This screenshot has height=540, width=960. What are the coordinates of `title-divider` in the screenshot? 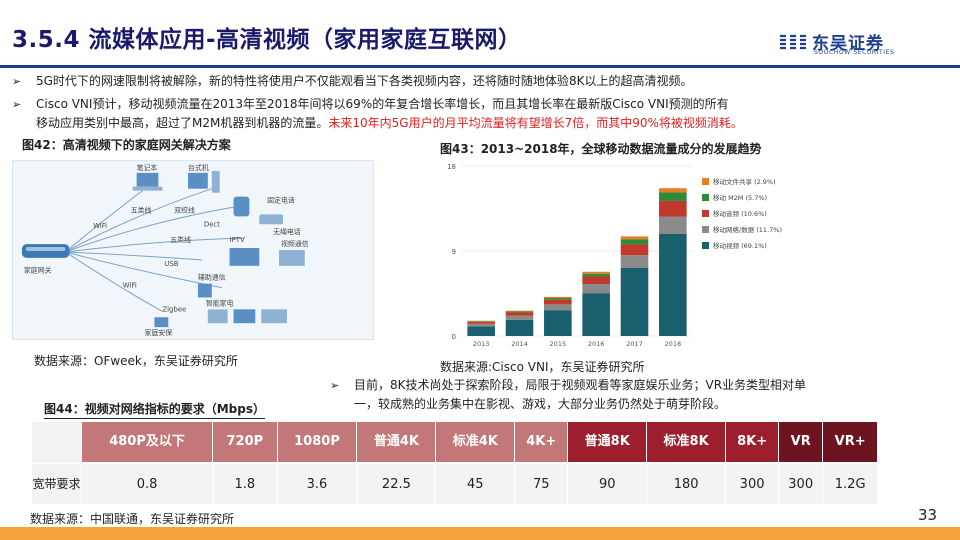 It's located at (480, 66).